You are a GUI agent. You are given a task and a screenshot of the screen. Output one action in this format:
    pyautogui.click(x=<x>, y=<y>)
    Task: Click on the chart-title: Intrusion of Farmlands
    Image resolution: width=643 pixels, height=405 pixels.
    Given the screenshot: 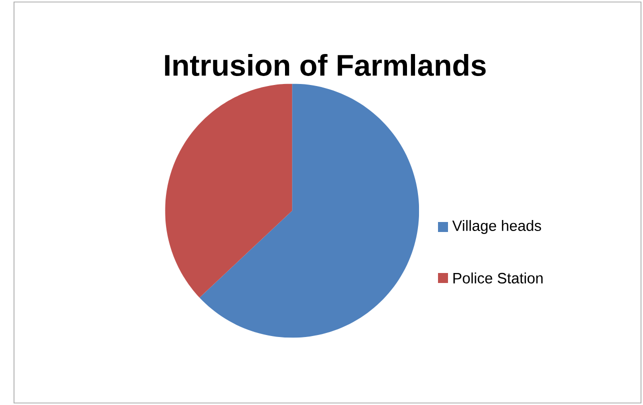 What is the action you would take?
    pyautogui.click(x=325, y=65)
    